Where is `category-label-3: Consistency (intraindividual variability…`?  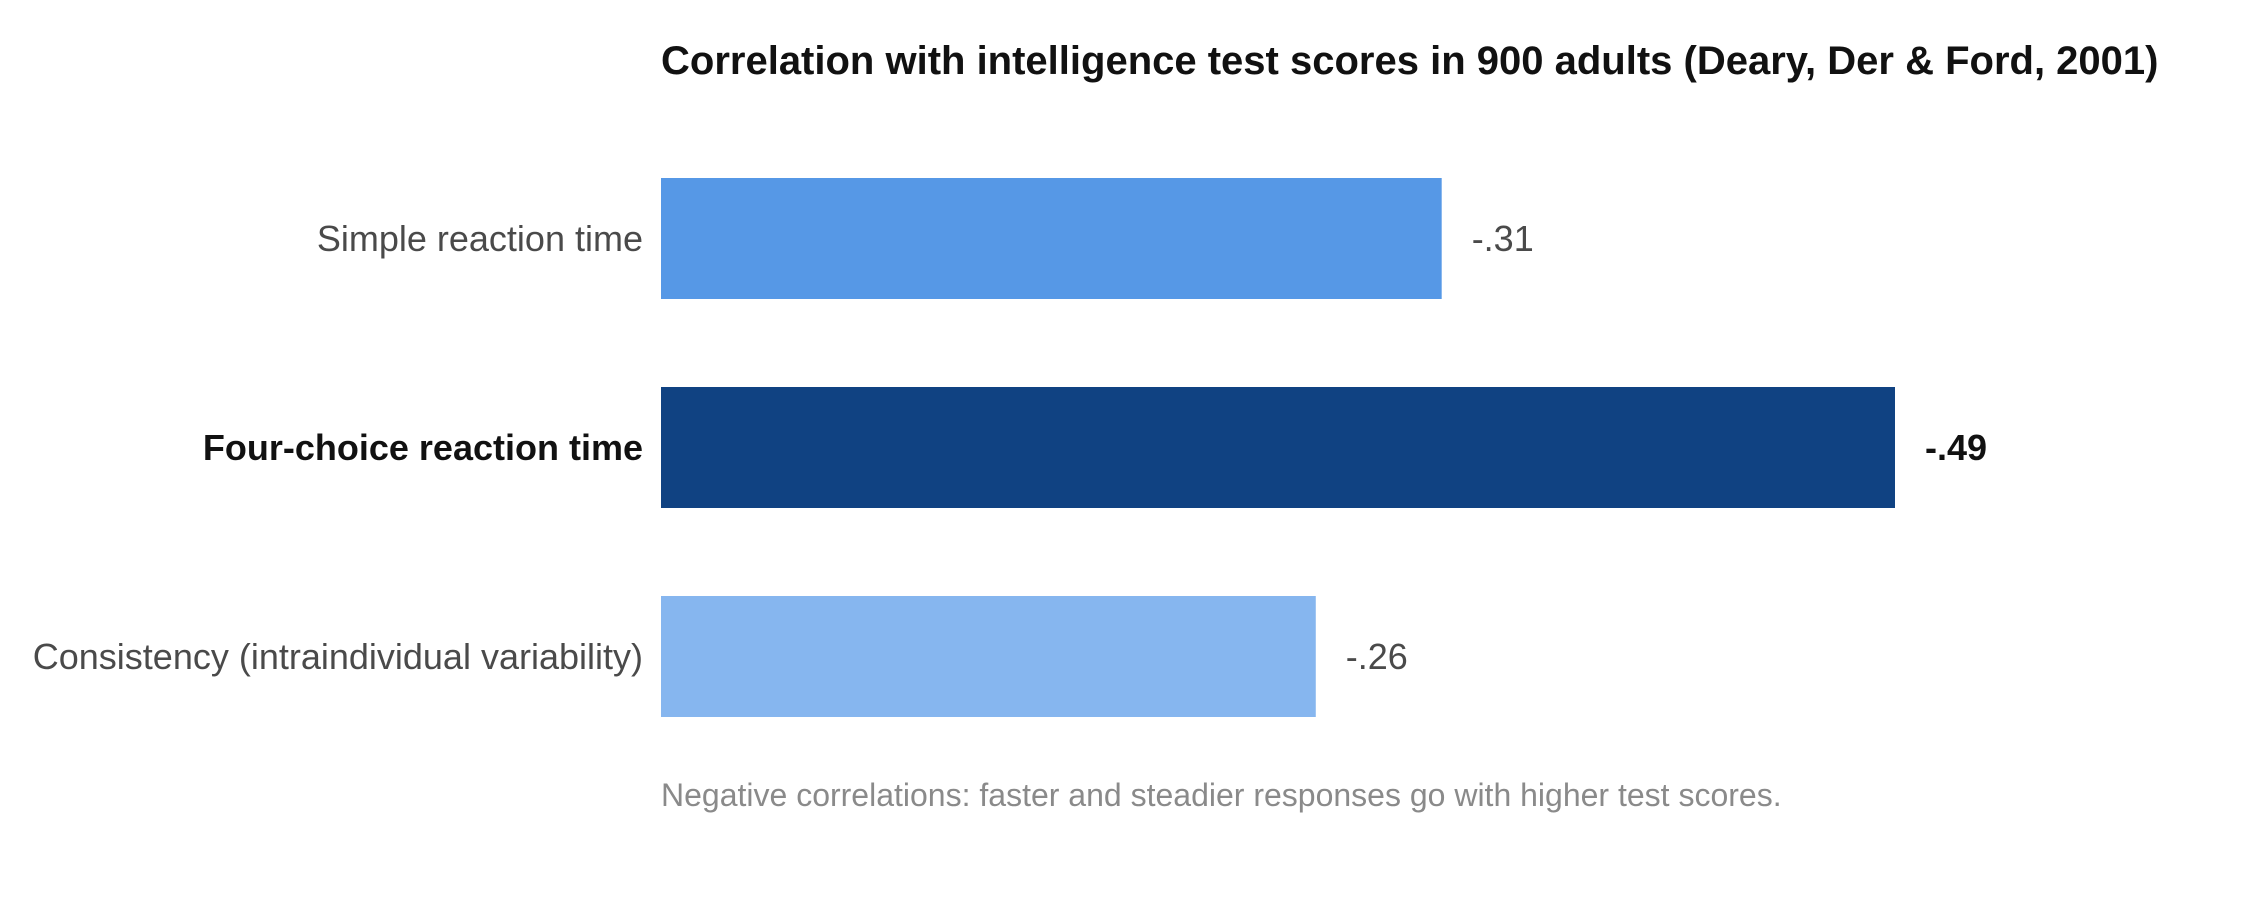 category-label-3: Consistency (intraindividual variability… is located at coordinates (338, 656).